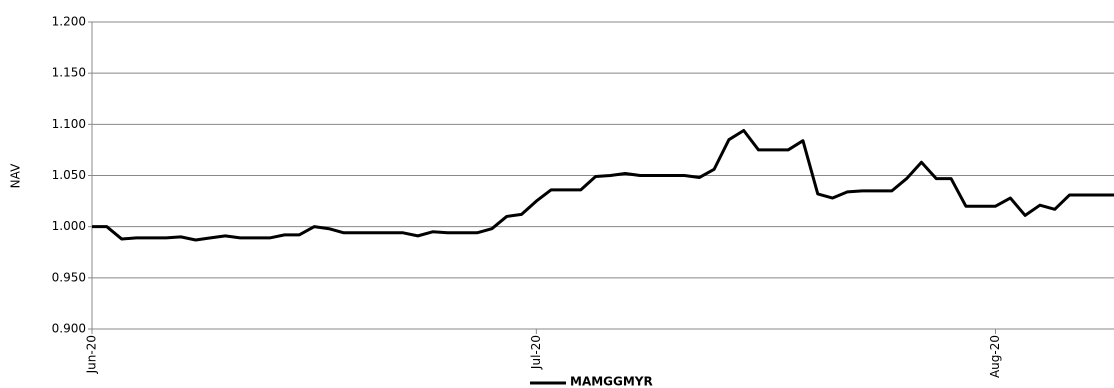  What do you see at coordinates (69, 329) in the screenshot?
I see `y-tick-label: 0.900` at bounding box center [69, 329].